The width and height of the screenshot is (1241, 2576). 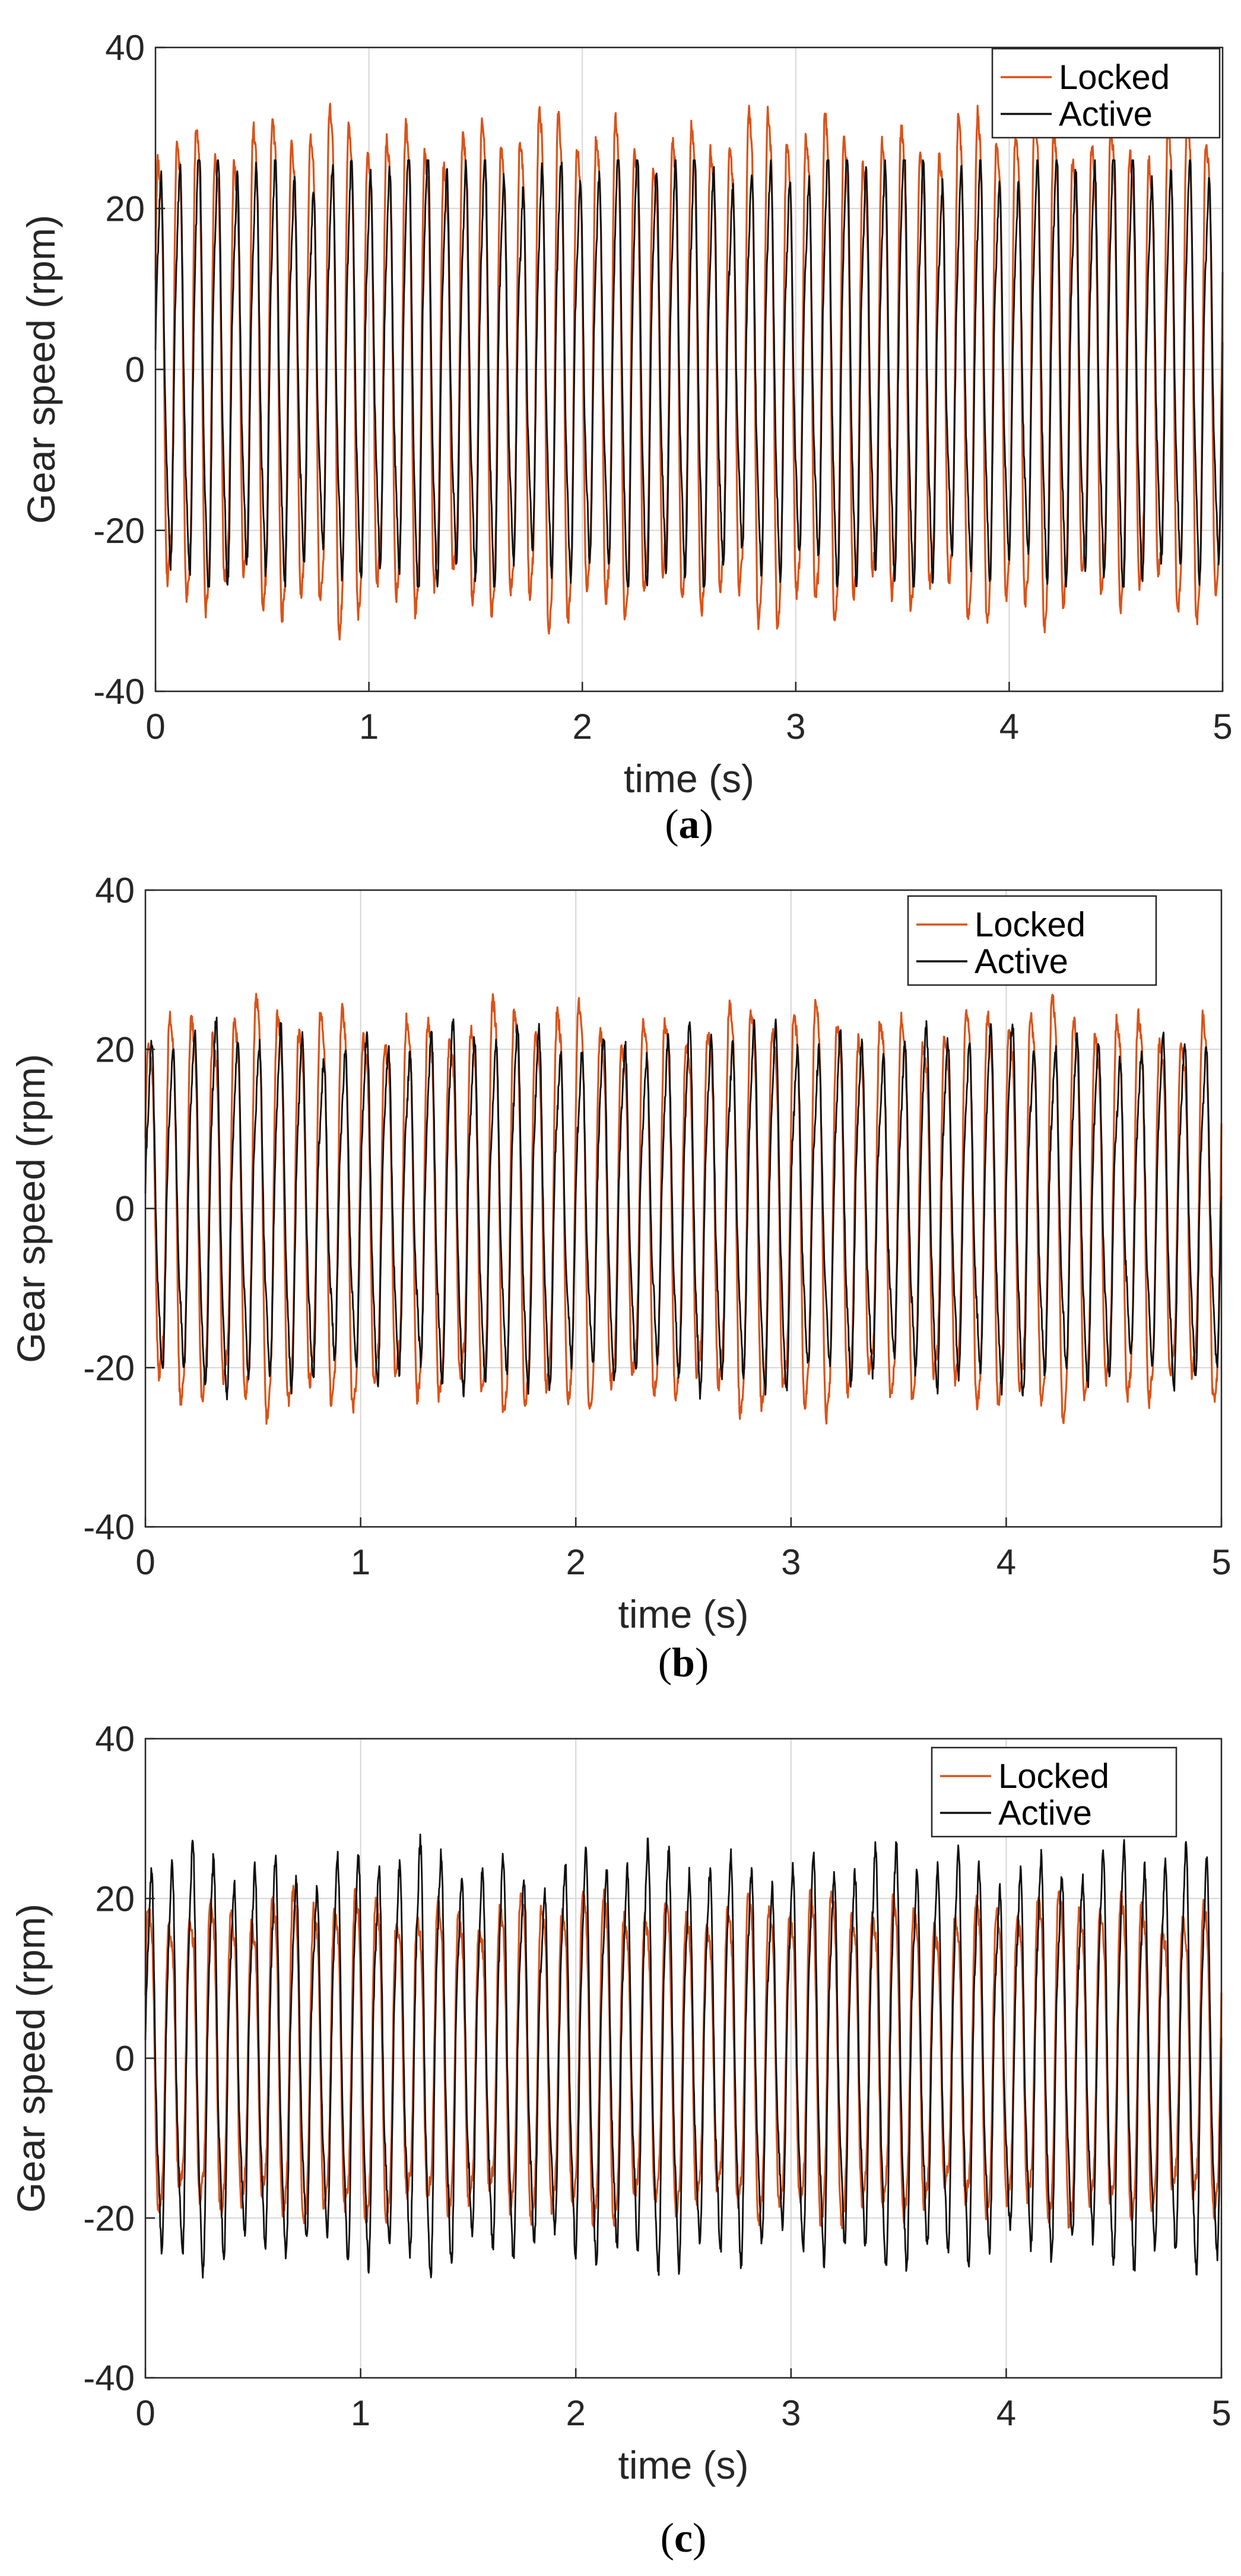 I want to click on panel-caption: (c), so click(x=684, y=2538).